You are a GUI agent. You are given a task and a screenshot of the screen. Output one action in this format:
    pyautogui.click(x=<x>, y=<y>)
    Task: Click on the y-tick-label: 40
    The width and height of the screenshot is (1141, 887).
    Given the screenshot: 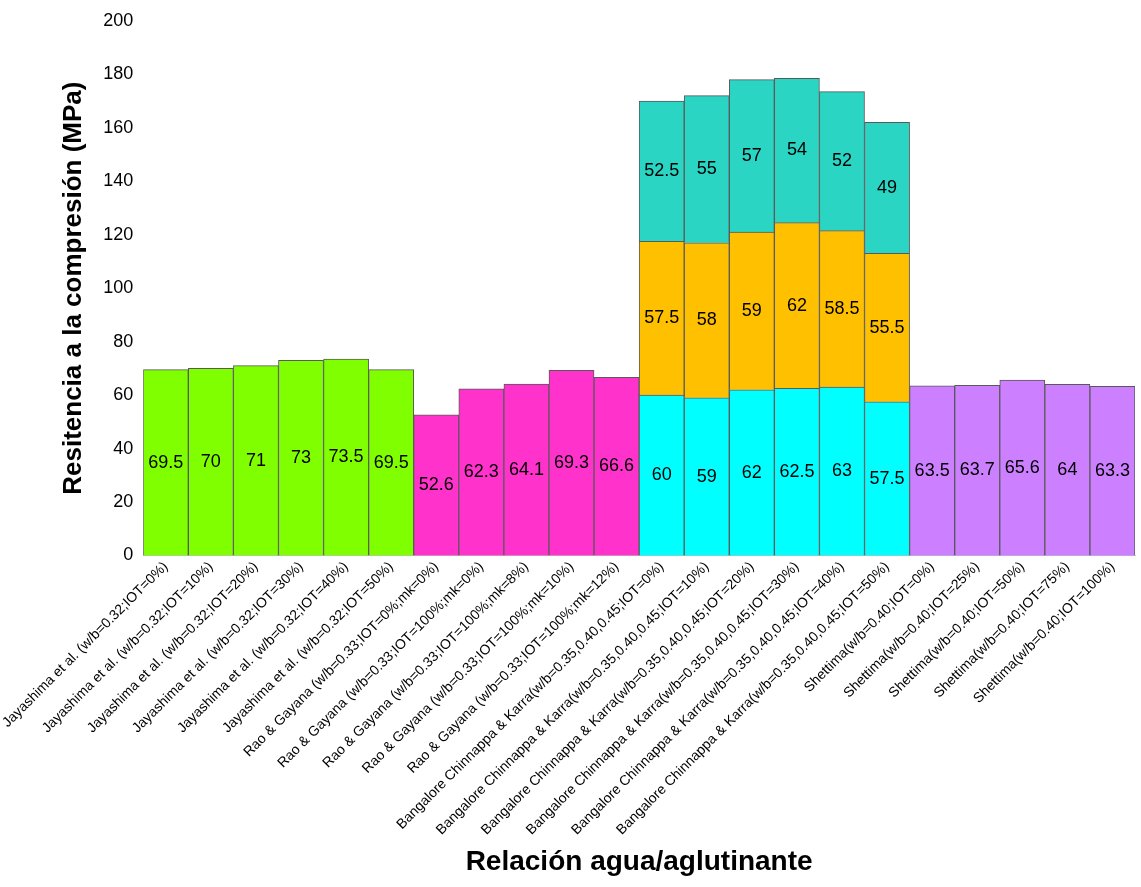 What is the action you would take?
    pyautogui.click(x=123, y=447)
    